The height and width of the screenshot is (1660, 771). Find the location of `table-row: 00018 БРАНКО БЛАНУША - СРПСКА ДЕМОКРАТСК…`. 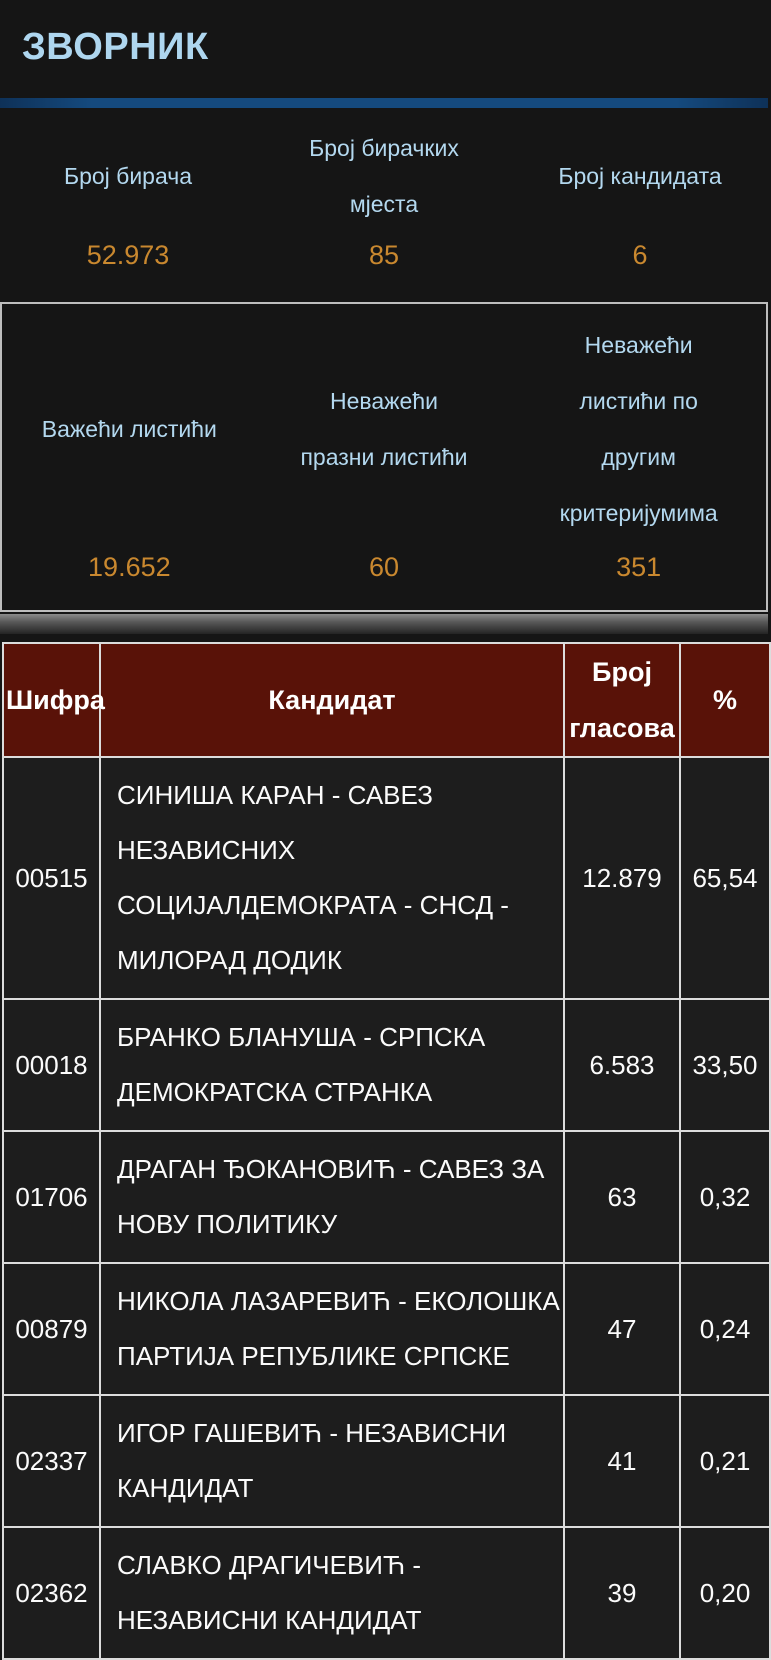

table-row: 00018 БРАНКО БЛАНУША - СРПСКА ДЕМОКРАТСК… is located at coordinates (386, 1065).